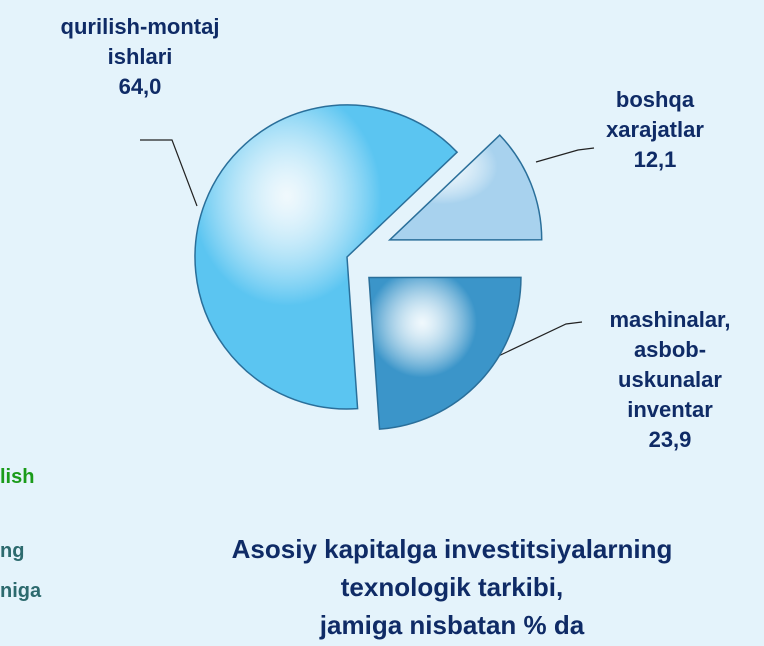  What do you see at coordinates (452, 625) in the screenshot?
I see `title-line: jamiga nisbatan % da` at bounding box center [452, 625].